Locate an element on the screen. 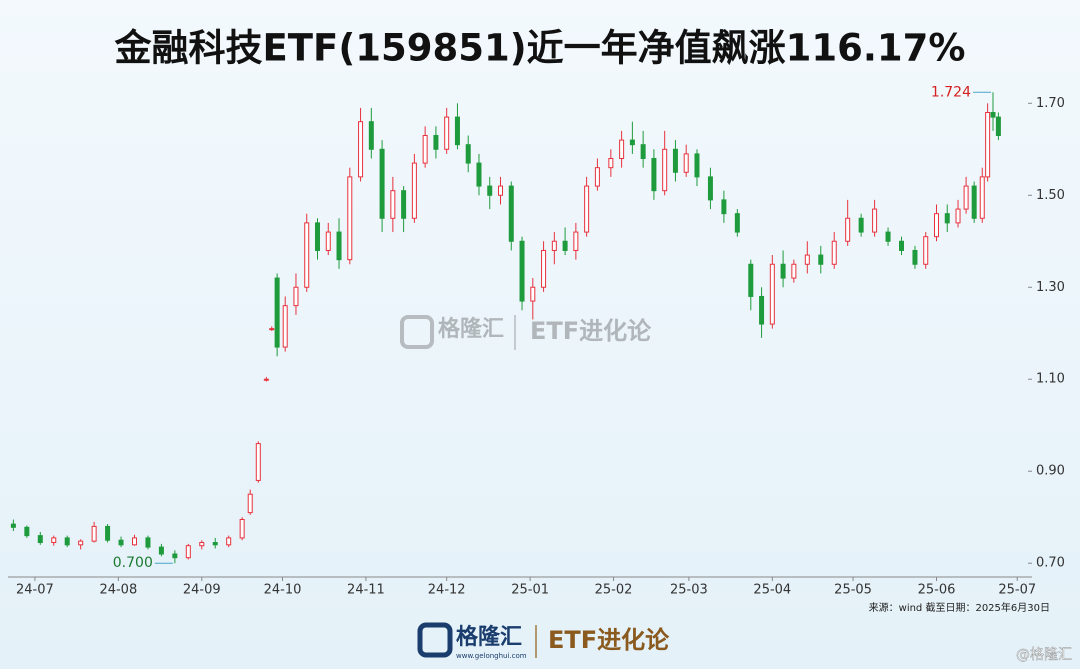 Image resolution: width=1080 pixels, height=669 pixels. x-tick-label: 25-03 is located at coordinates (689, 590).